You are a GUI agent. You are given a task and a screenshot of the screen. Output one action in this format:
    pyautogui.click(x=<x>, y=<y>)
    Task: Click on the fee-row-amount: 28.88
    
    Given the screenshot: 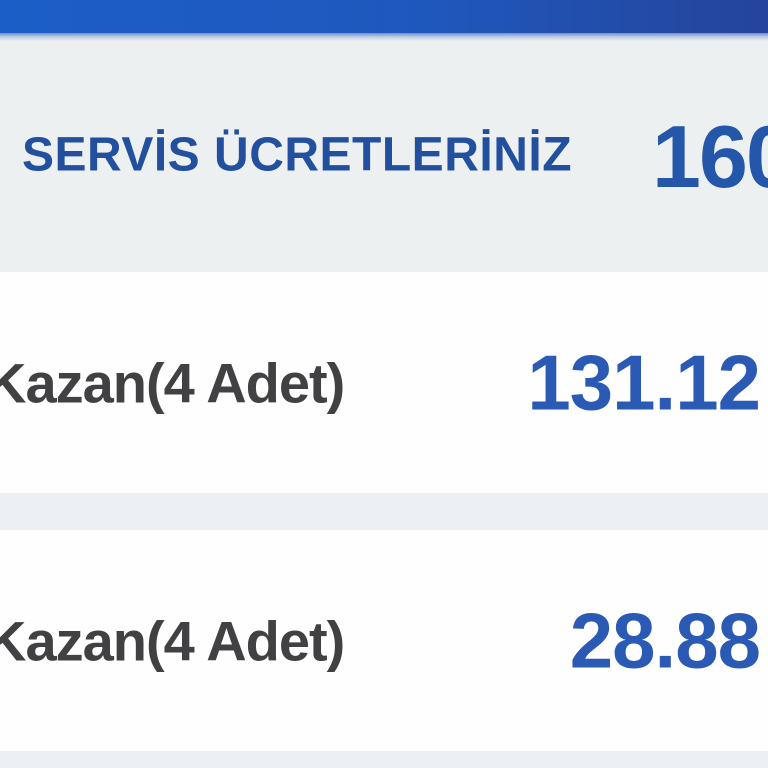 What is the action you would take?
    pyautogui.click(x=665, y=640)
    